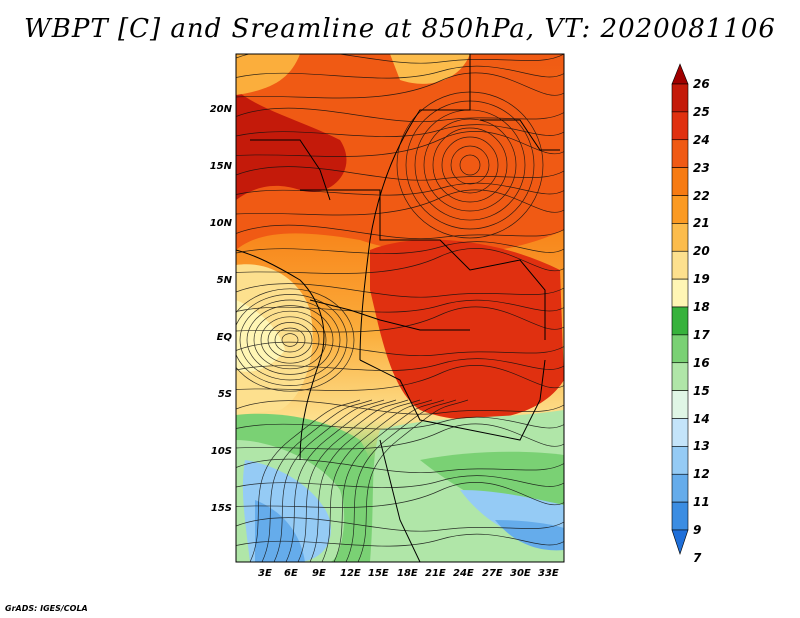 Image resolution: width=800 pixels, height=618 pixels. Describe the element at coordinates (520, 573) in the screenshot. I see `lon-tick-label: 30E` at that location.